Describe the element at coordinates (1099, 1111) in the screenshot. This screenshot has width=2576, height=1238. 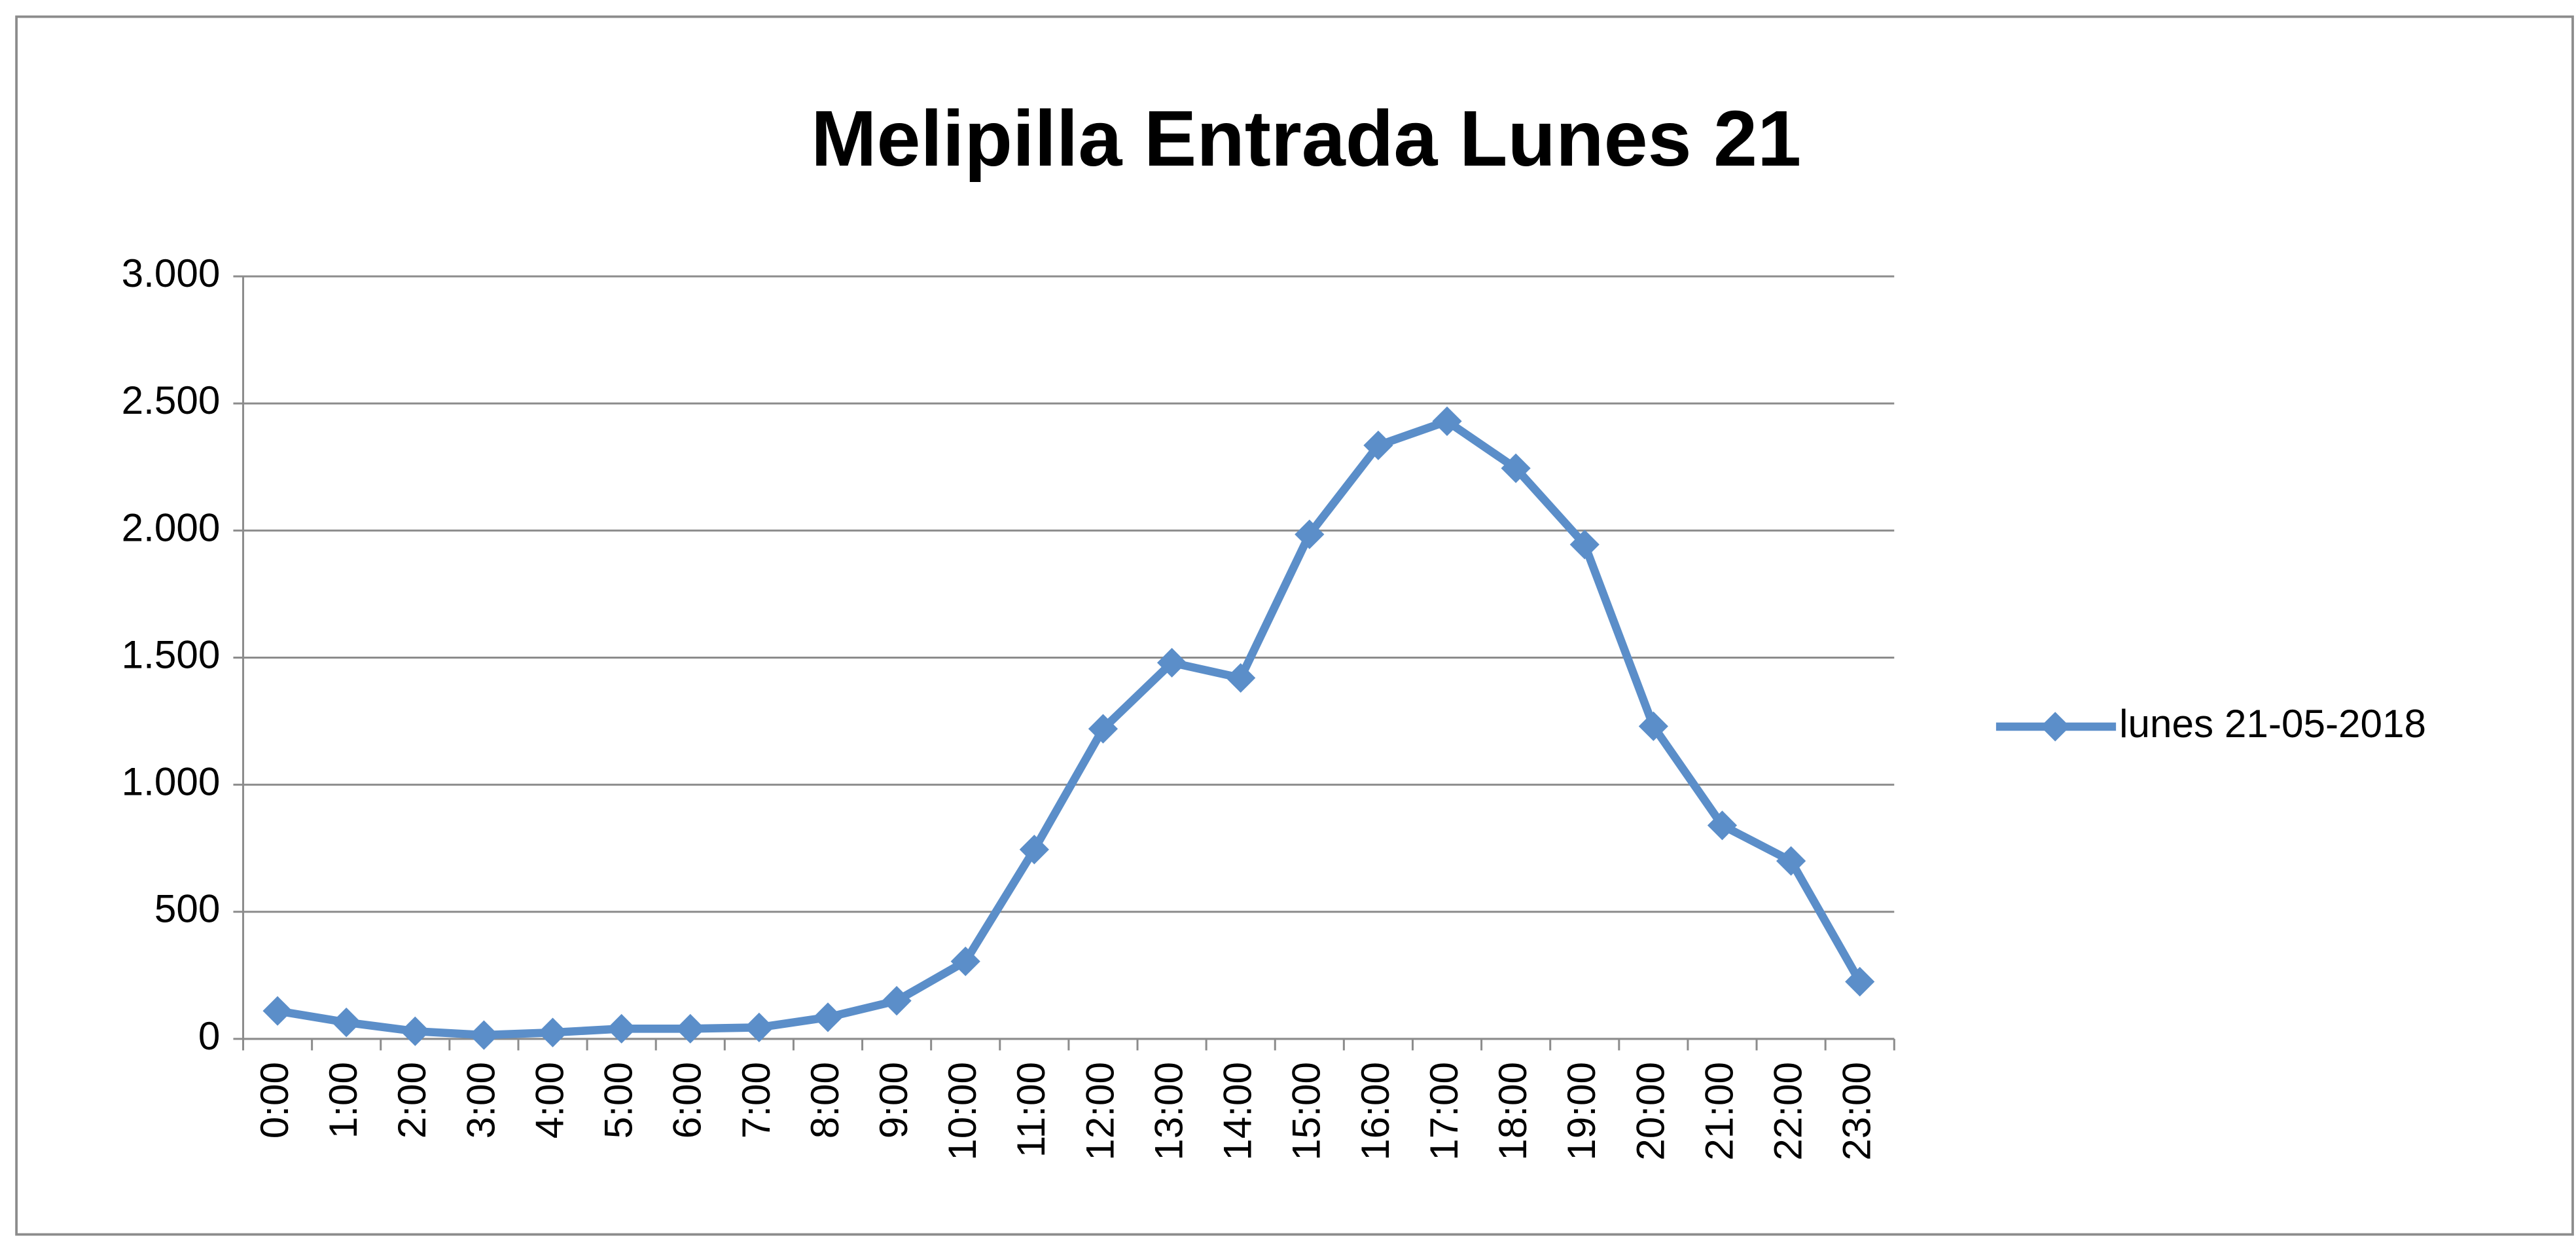
I see `x-tick-label: 12:00` at that location.